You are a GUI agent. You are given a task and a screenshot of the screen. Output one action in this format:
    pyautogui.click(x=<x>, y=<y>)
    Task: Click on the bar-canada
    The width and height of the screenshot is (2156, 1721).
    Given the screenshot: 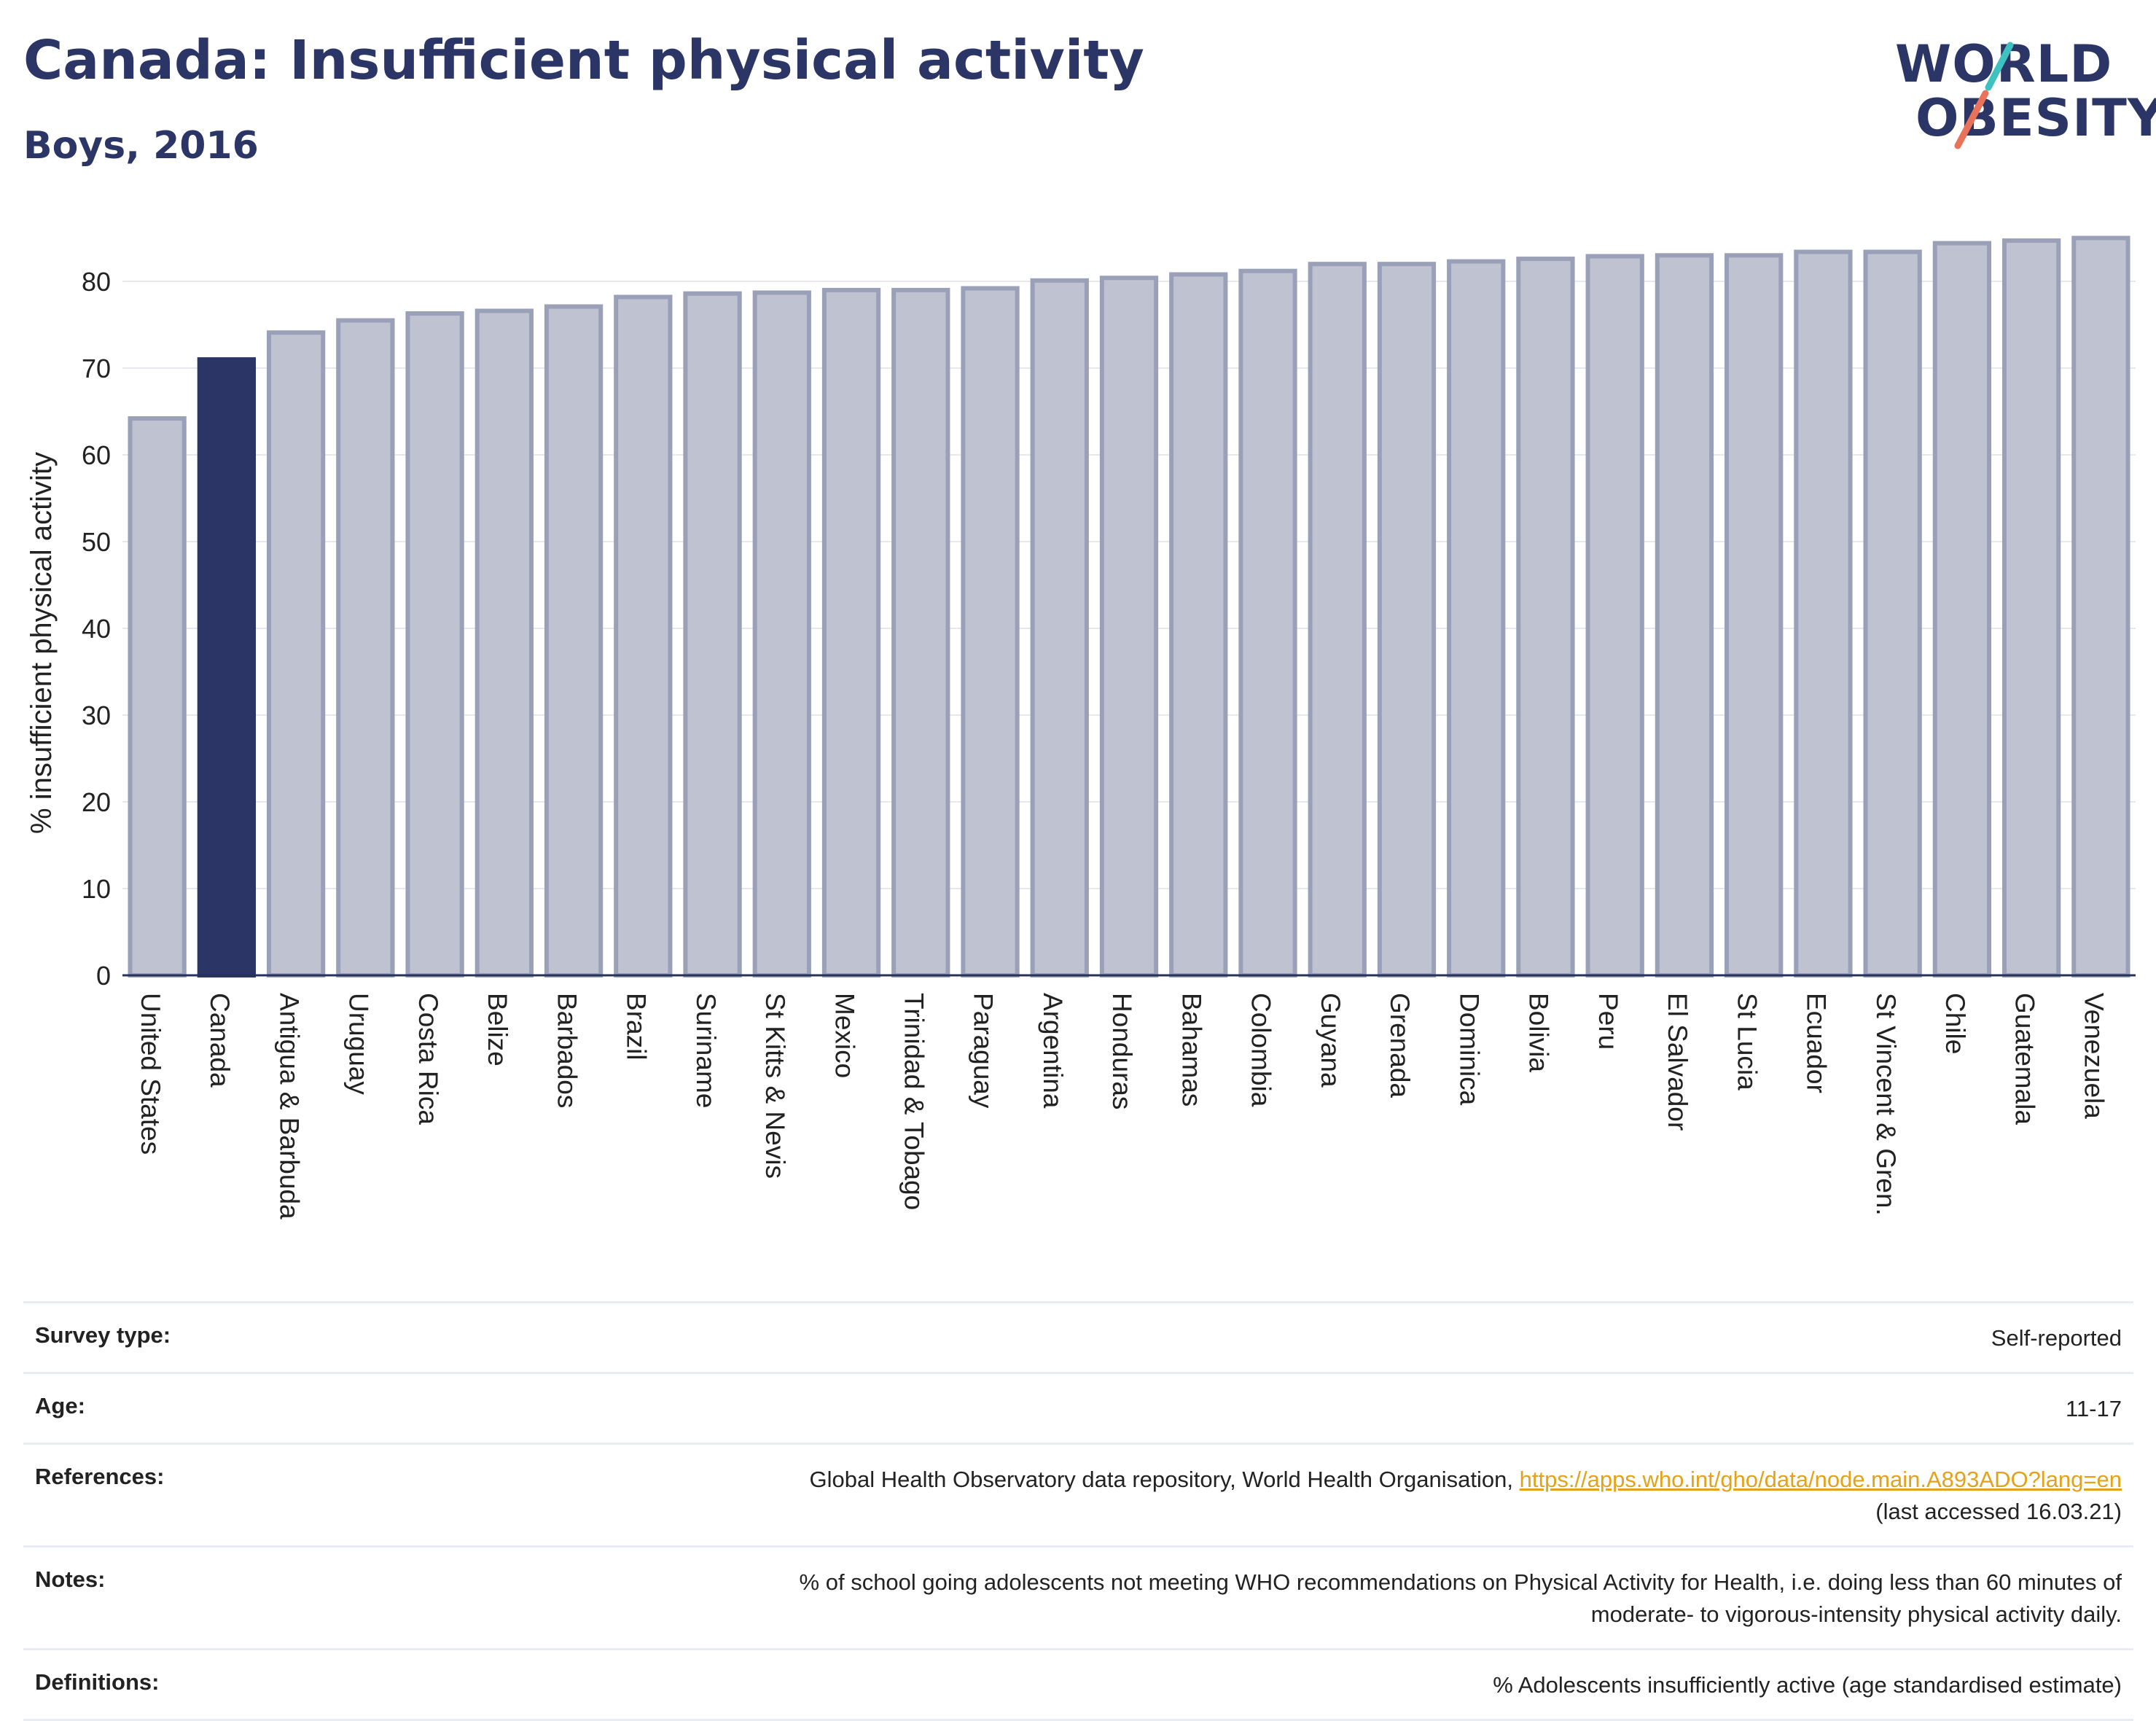 What is the action you would take?
    pyautogui.click(x=227, y=667)
    